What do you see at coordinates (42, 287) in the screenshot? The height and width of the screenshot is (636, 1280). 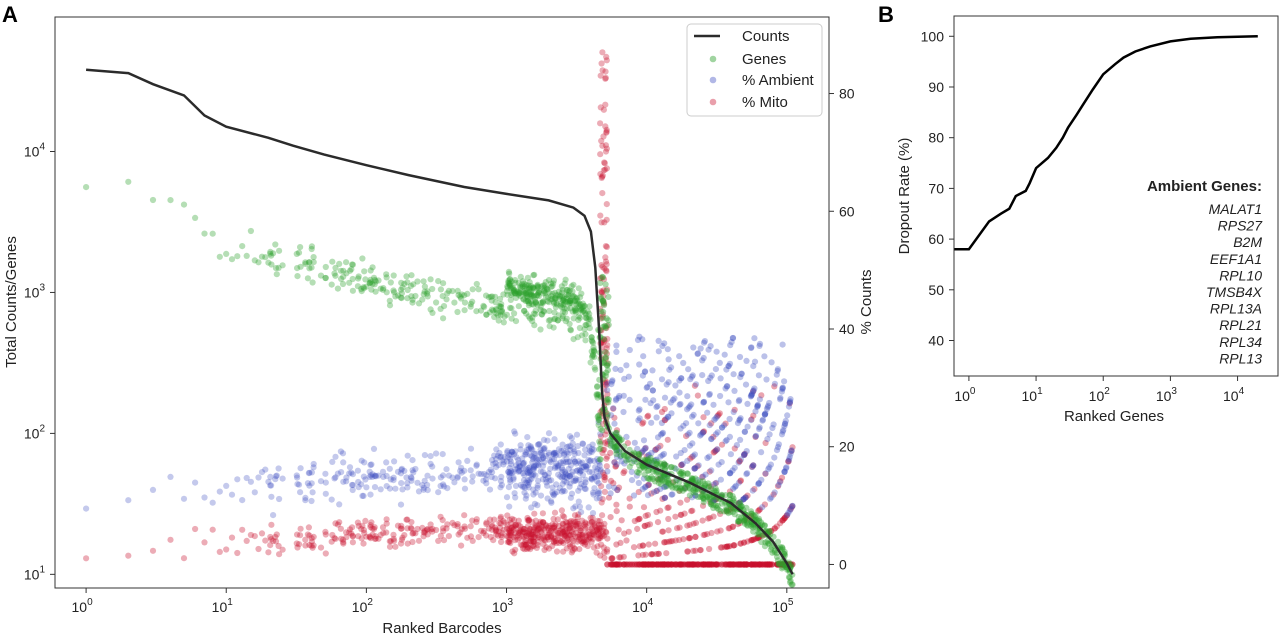 I see `y-tick-exp: 3` at bounding box center [42, 287].